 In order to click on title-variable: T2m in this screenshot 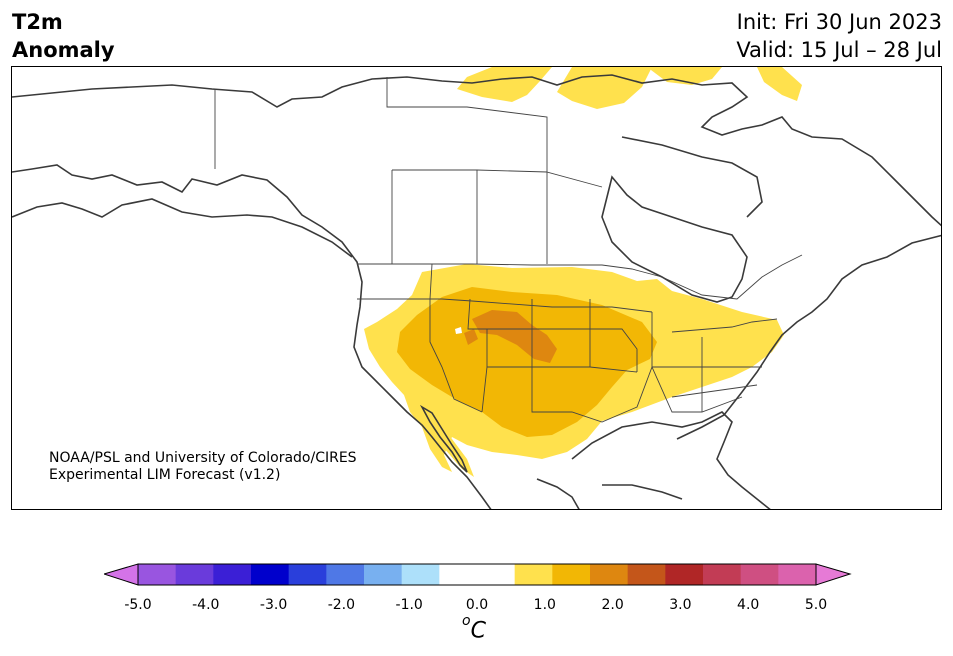, I will do `click(37, 22)`.